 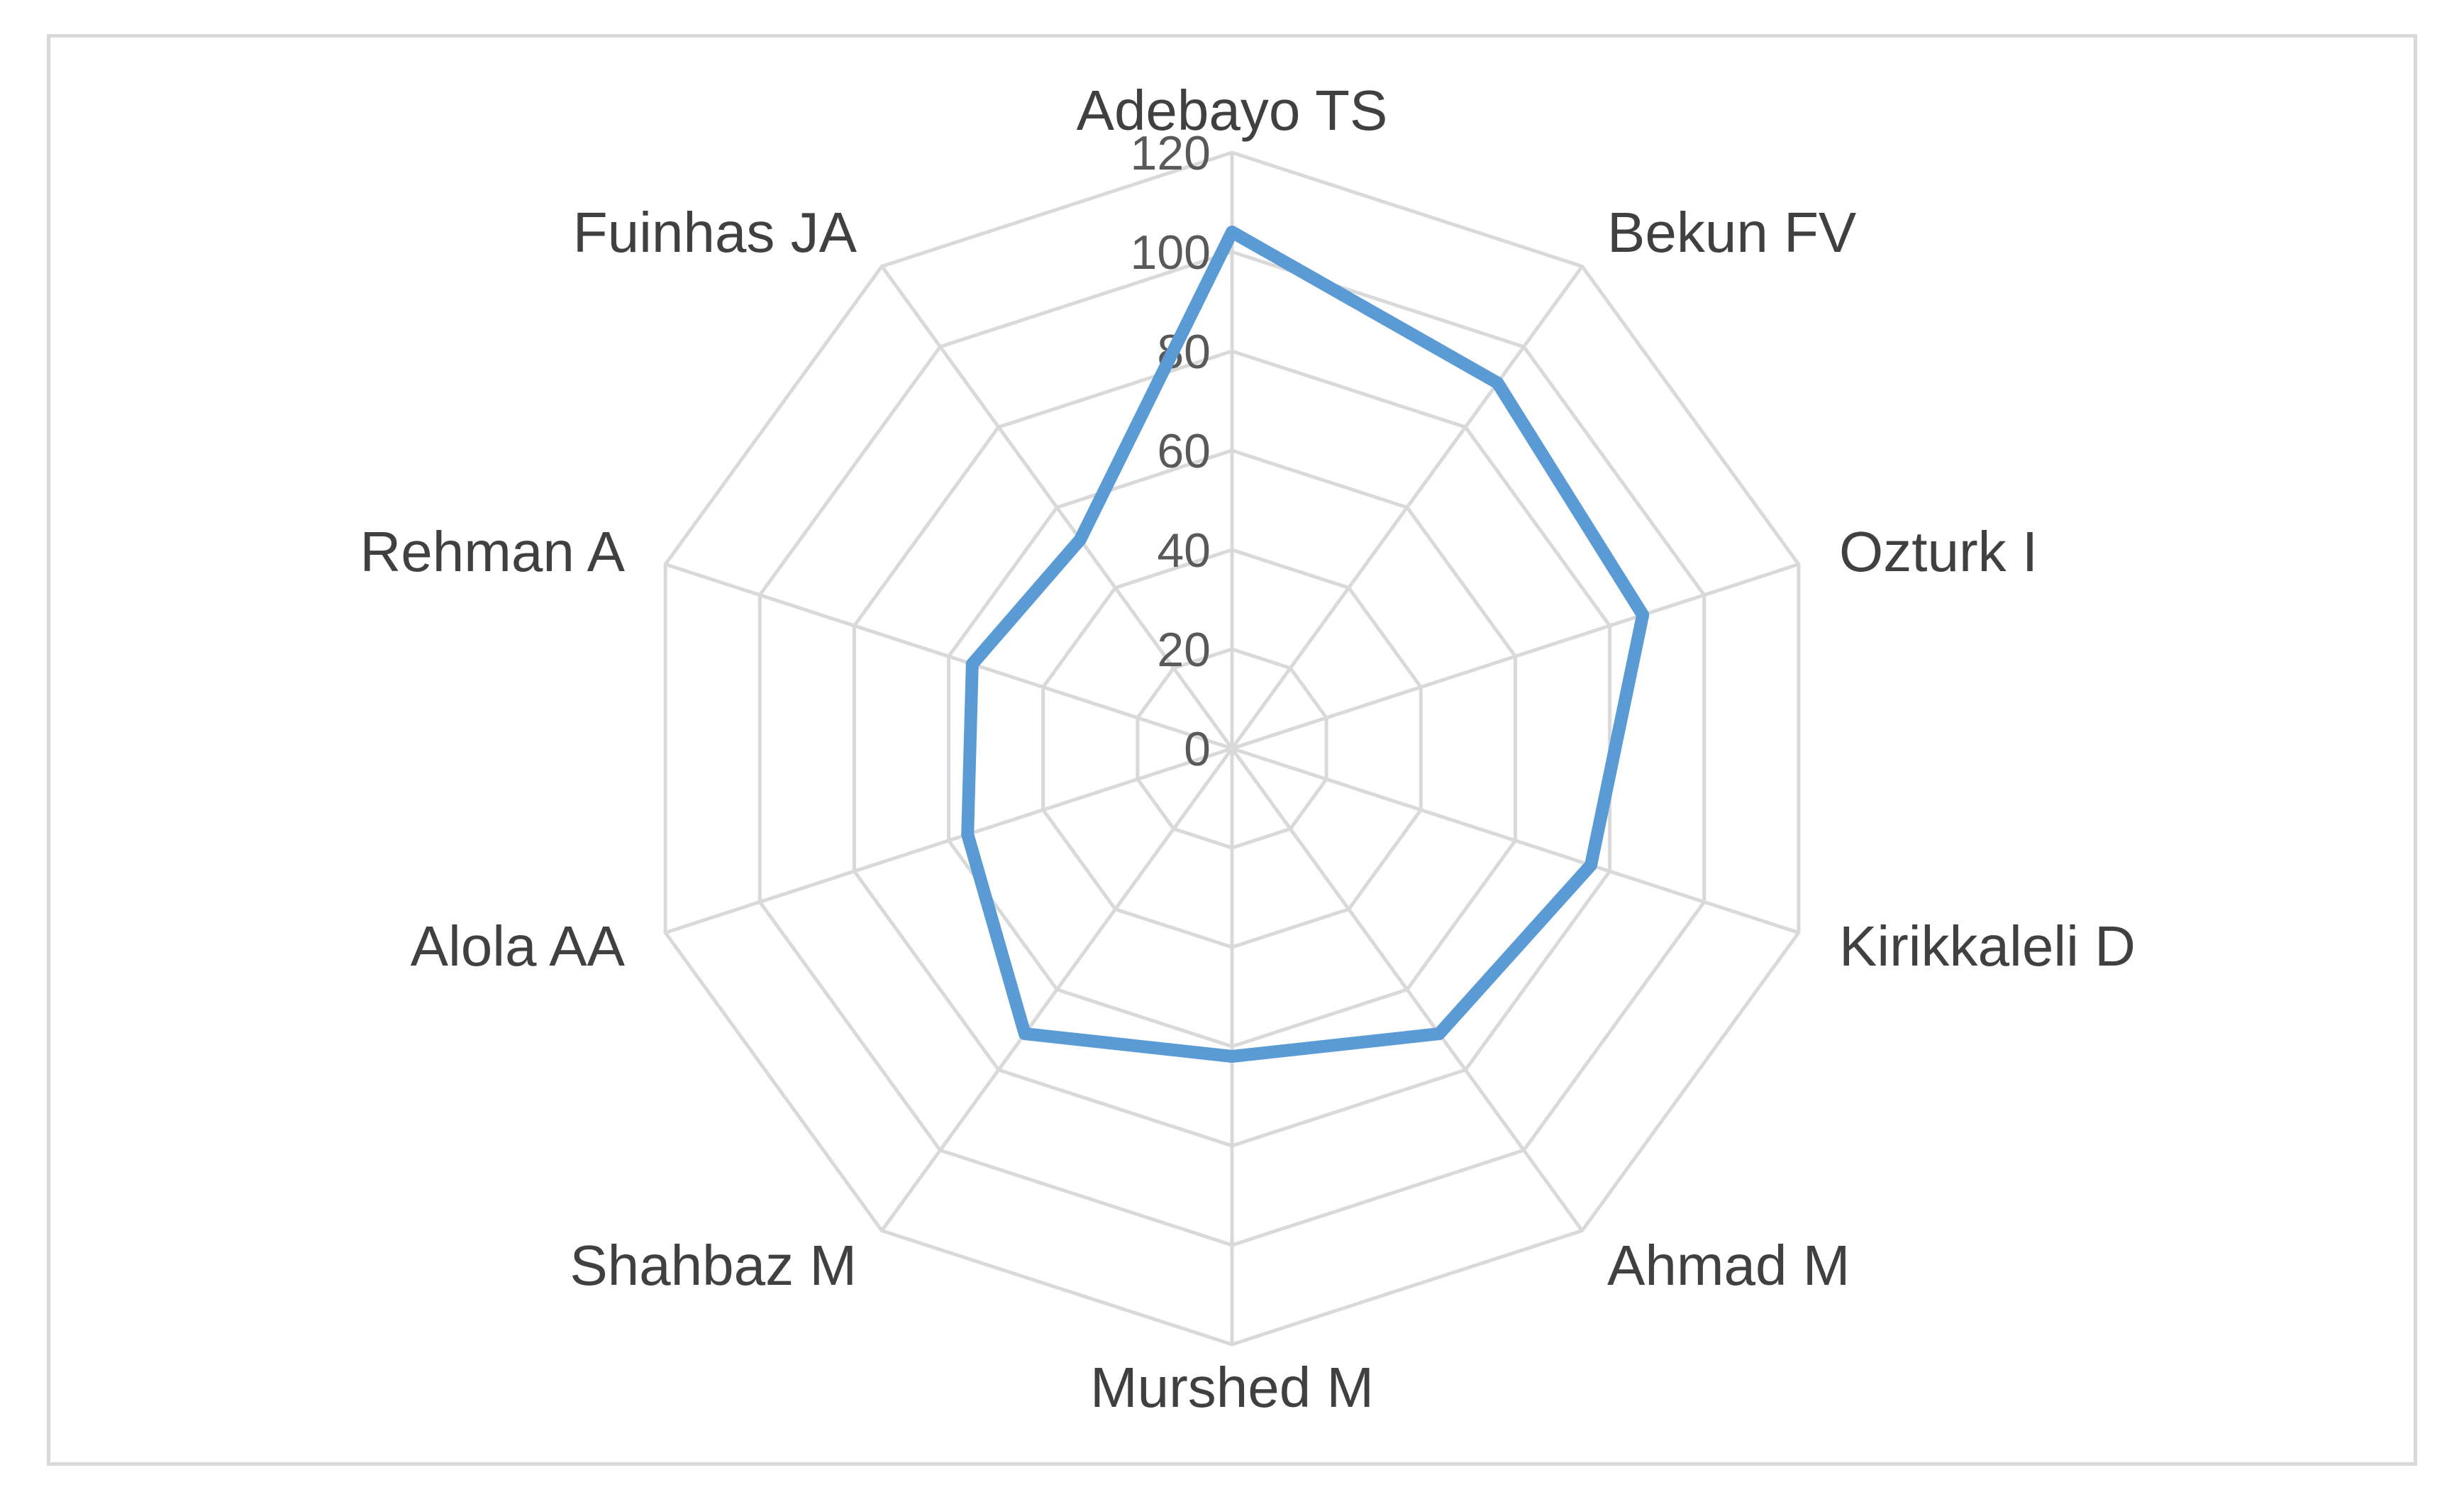 I want to click on category-label: Alola AA, so click(x=518, y=946).